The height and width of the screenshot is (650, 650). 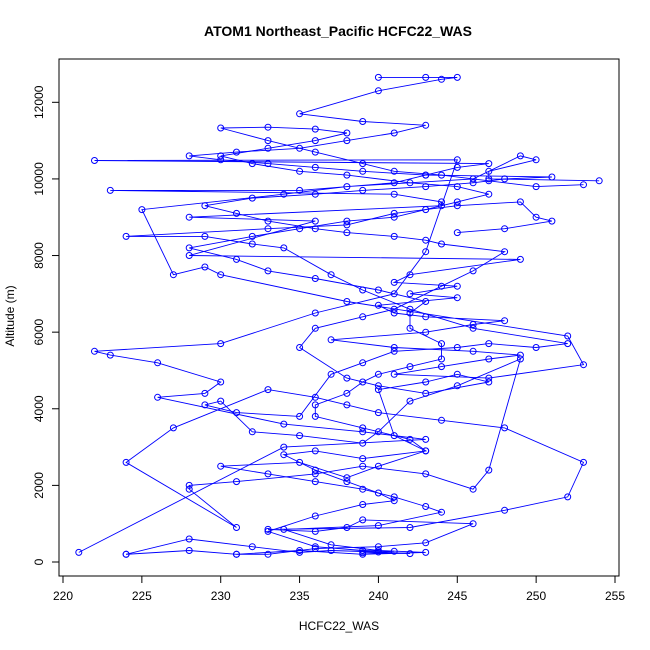 I want to click on y-tick-label: 2000, so click(x=39, y=485).